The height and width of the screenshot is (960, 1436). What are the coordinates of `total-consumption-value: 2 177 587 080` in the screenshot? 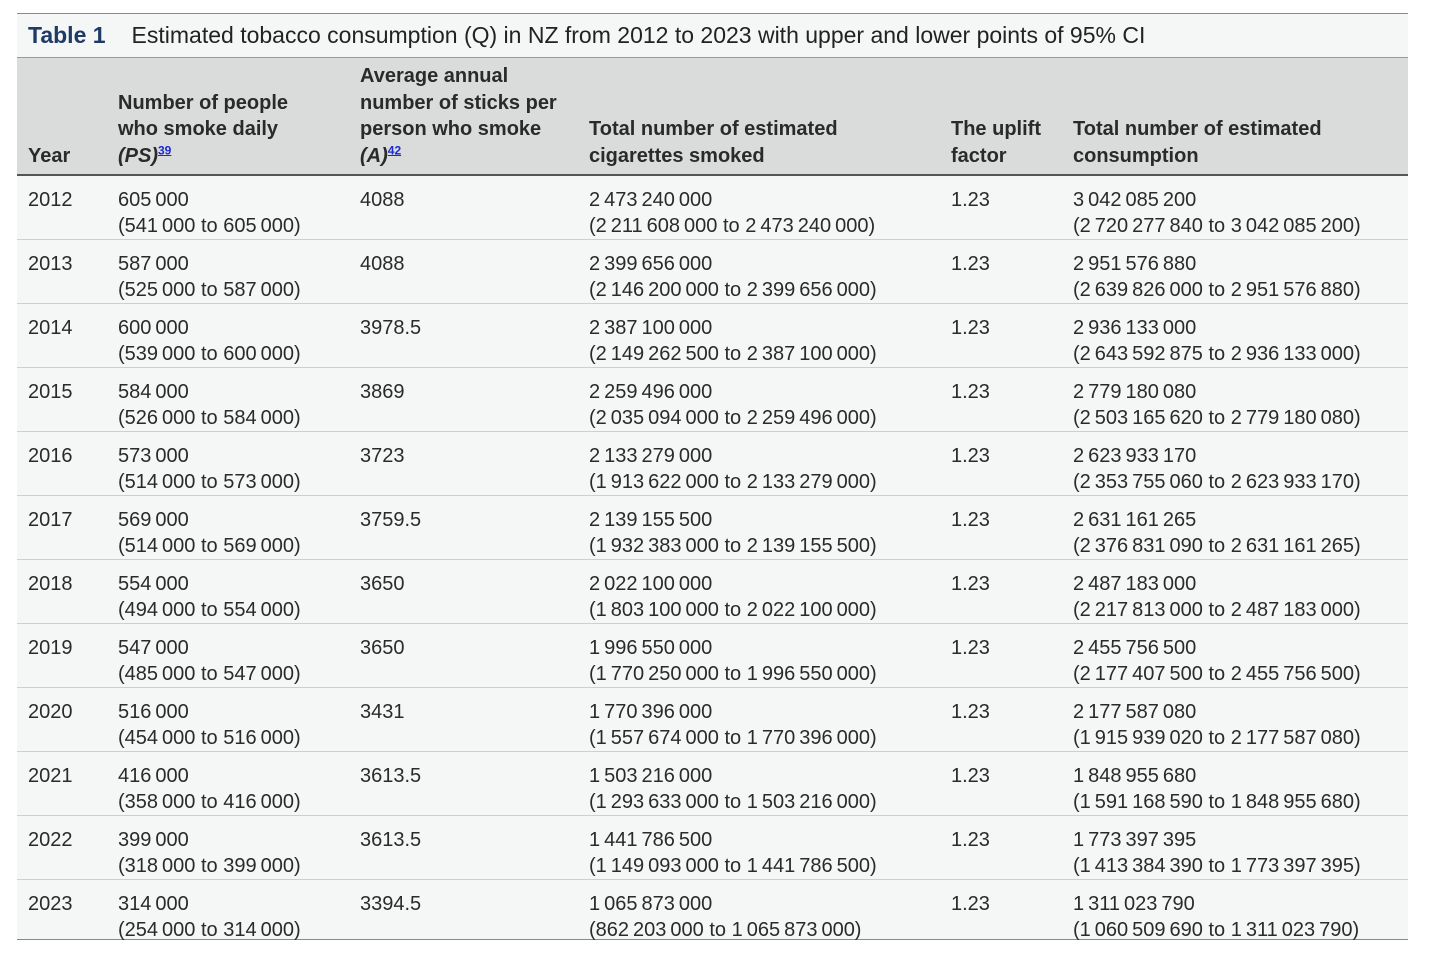 It's located at (1135, 712).